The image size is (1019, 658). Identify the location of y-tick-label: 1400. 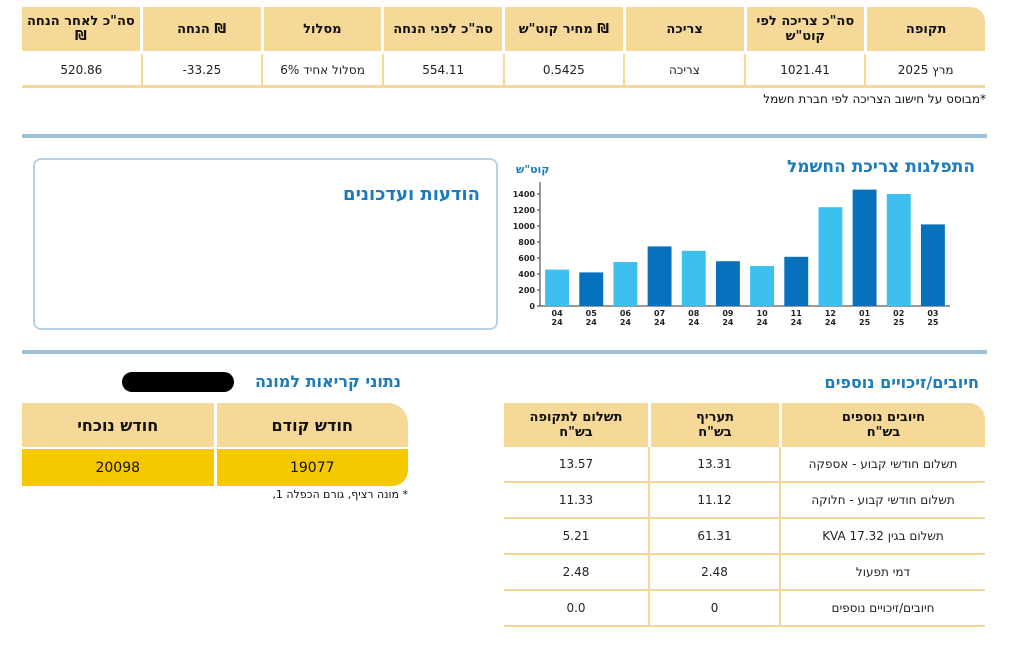
(524, 194).